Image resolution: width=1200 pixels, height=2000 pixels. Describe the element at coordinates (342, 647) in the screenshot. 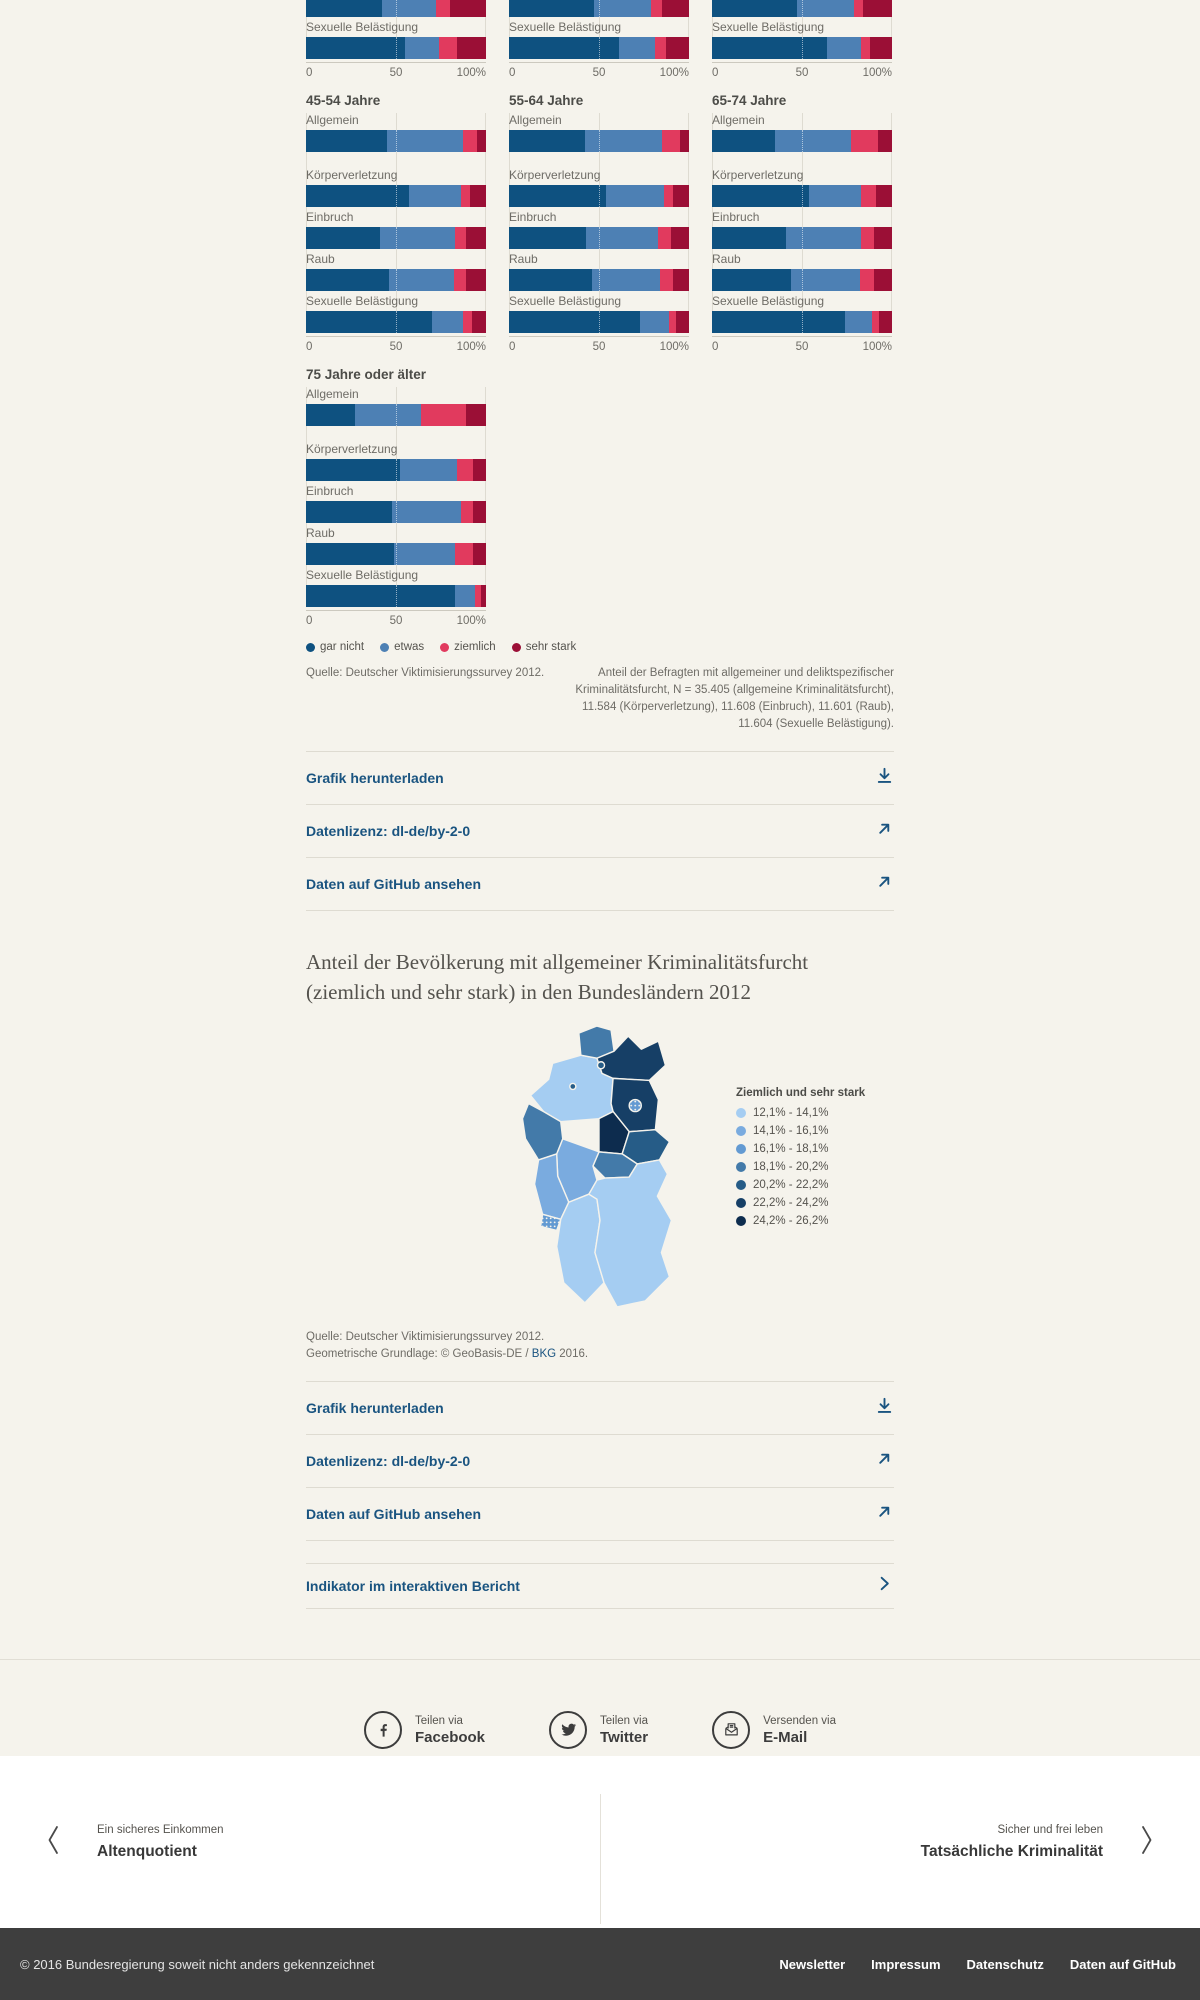

I see `legend-label: gar nicht` at that location.